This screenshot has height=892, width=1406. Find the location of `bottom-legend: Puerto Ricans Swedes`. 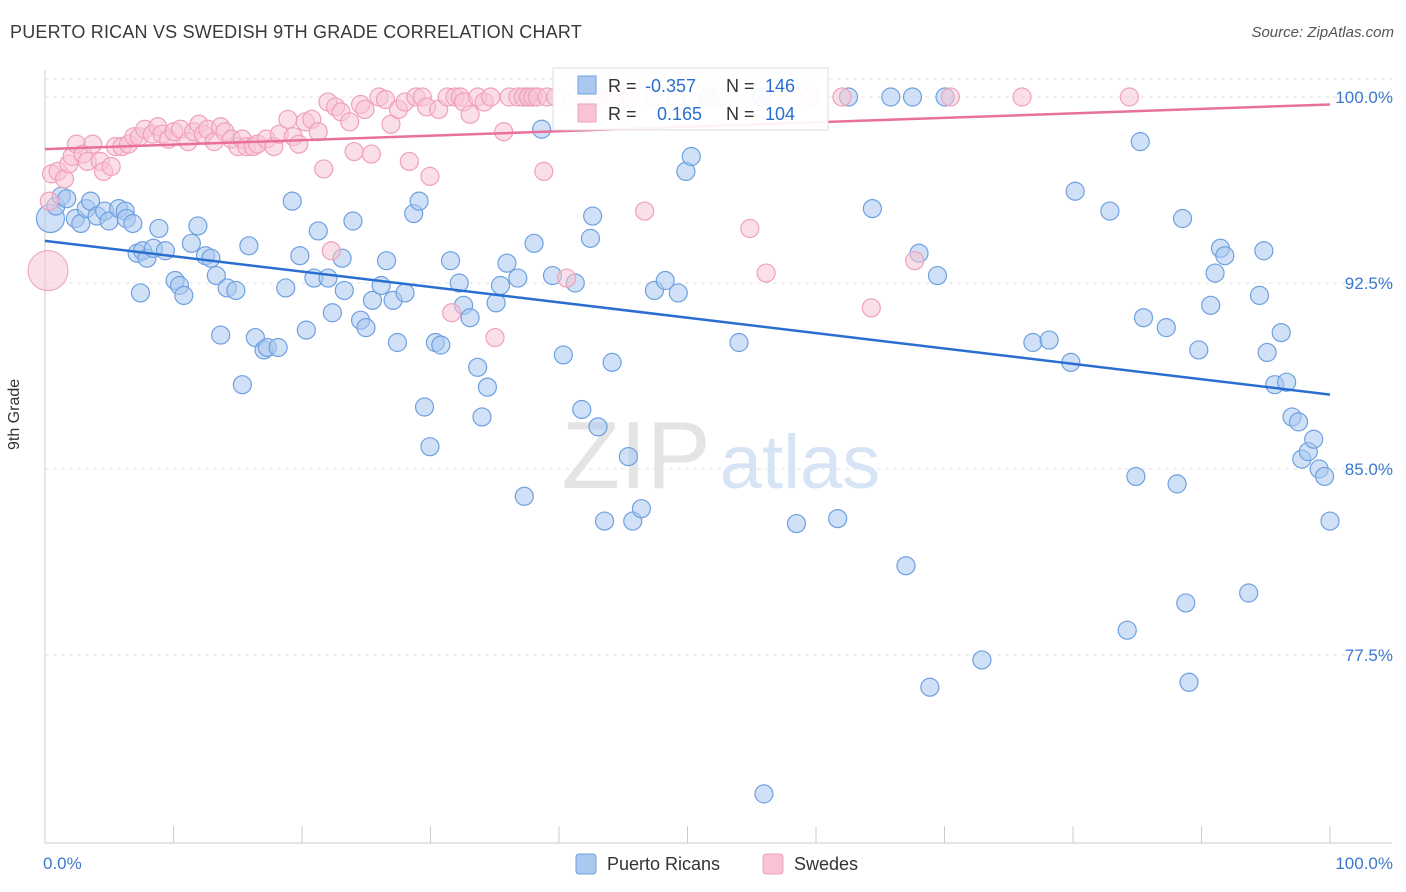

bottom-legend: Puerto Ricans Swedes is located at coordinates (716, 864).